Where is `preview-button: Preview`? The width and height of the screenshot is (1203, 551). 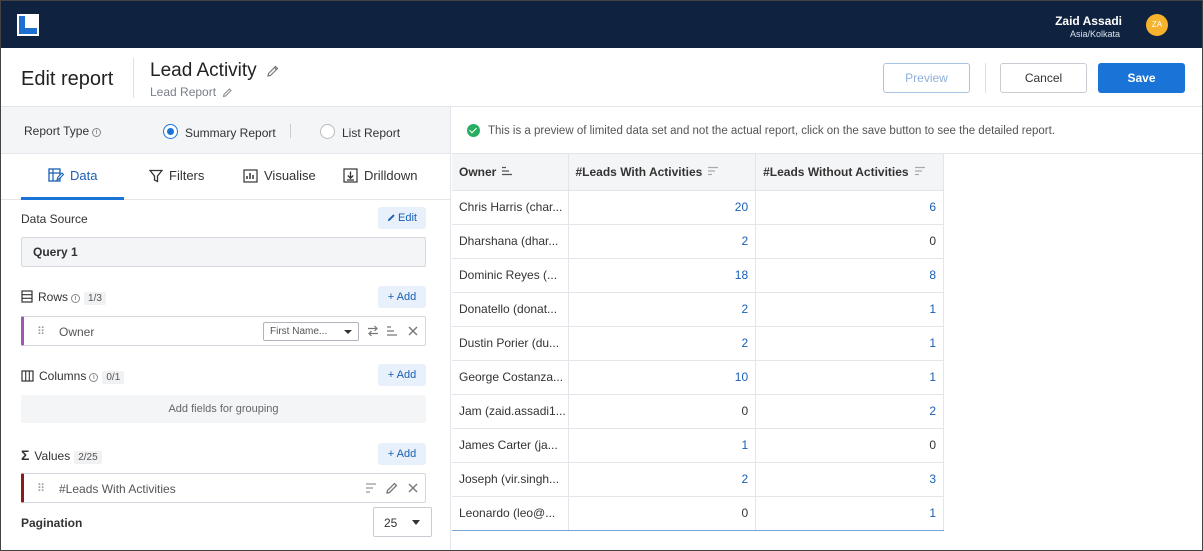
preview-button: Preview is located at coordinates (926, 78).